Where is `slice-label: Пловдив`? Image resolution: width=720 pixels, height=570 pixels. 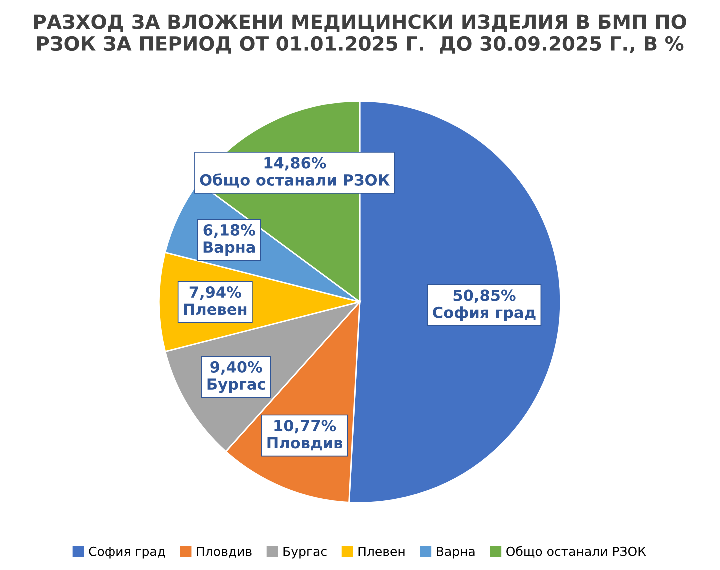 slice-label: Пловдив is located at coordinates (305, 444).